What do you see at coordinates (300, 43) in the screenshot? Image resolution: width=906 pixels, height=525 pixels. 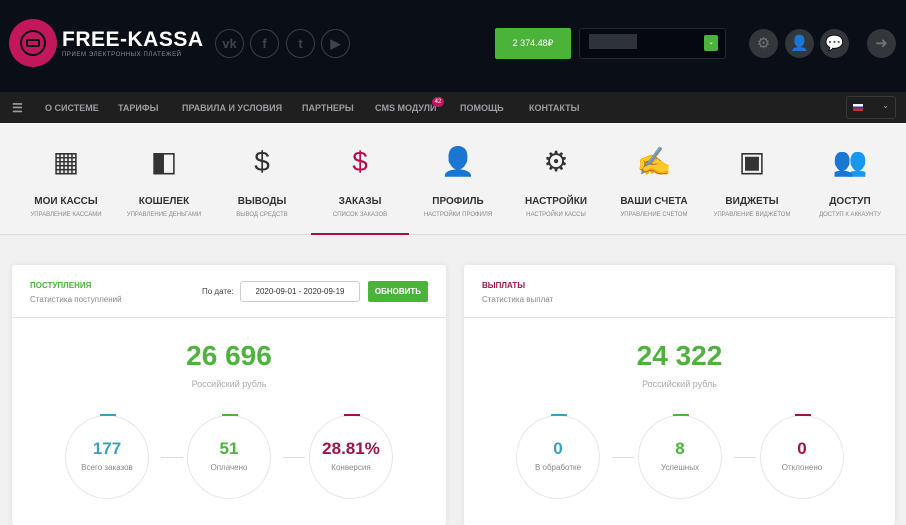 I see `twitter-icon: t` at bounding box center [300, 43].